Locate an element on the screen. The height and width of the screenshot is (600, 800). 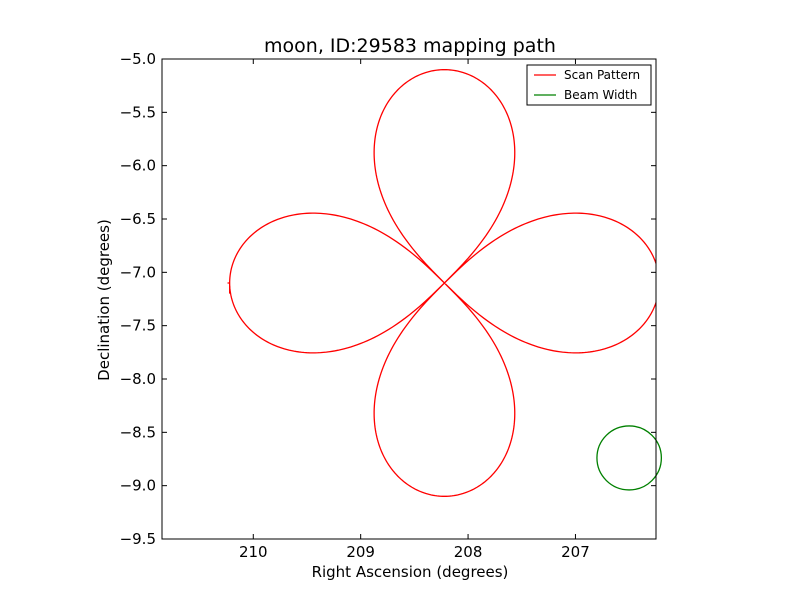
legend-box is located at coordinates (589, 85).